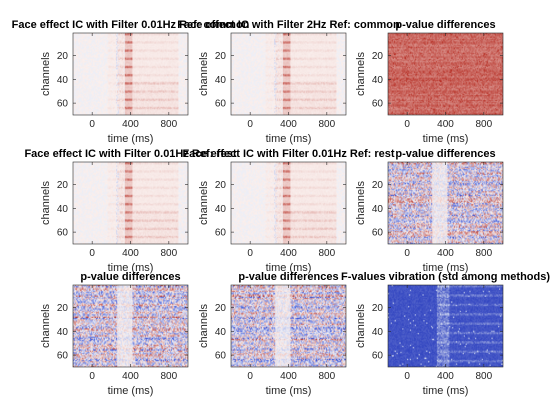 This screenshot has height=420, width=560. I want to click on subplot-5: 0 400 800 20 40 60 time (ms) channels, so click(272, 217).